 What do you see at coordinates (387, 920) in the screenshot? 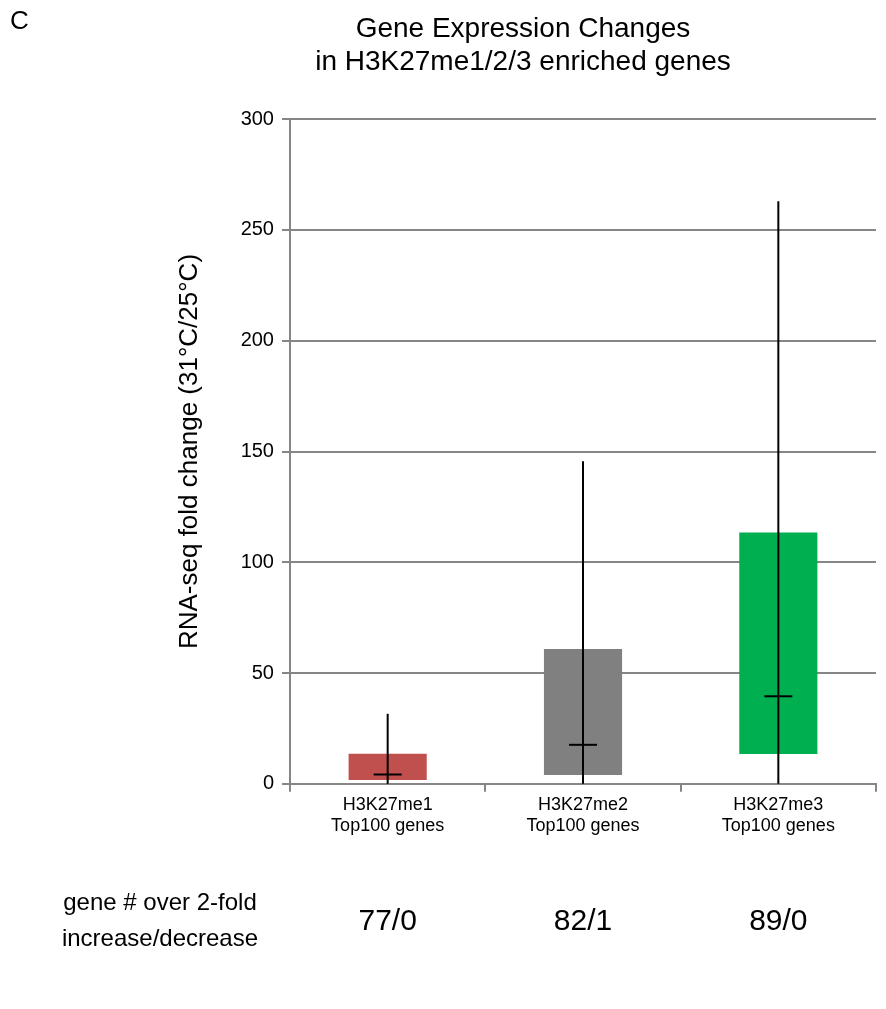
I see `text: 77/0` at bounding box center [387, 920].